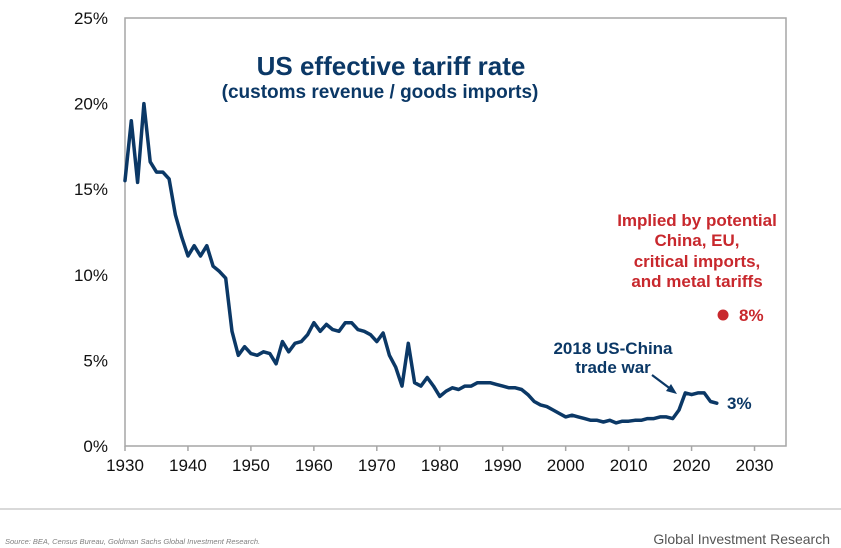 This screenshot has width=841, height=548. I want to click on implied-rate-label: 8%, so click(751, 315).